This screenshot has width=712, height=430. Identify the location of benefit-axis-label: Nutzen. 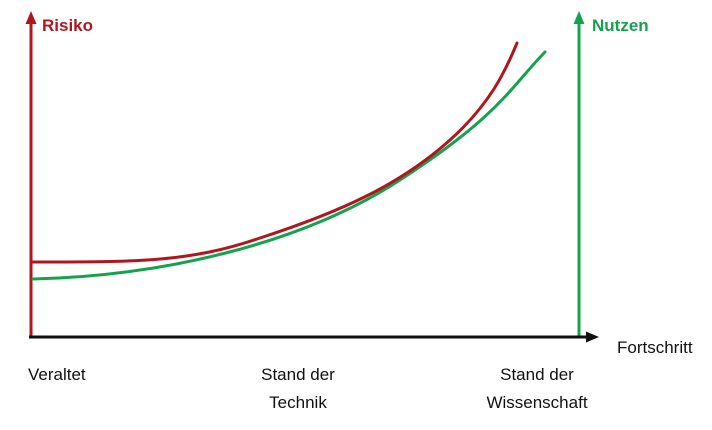
(620, 25).